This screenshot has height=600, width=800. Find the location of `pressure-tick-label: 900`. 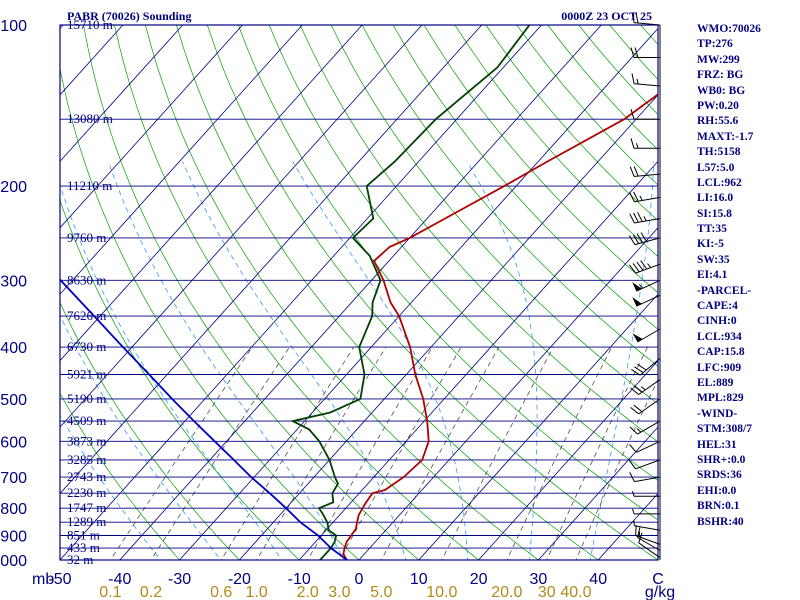

pressure-tick-label: 900 is located at coordinates (13, 537).